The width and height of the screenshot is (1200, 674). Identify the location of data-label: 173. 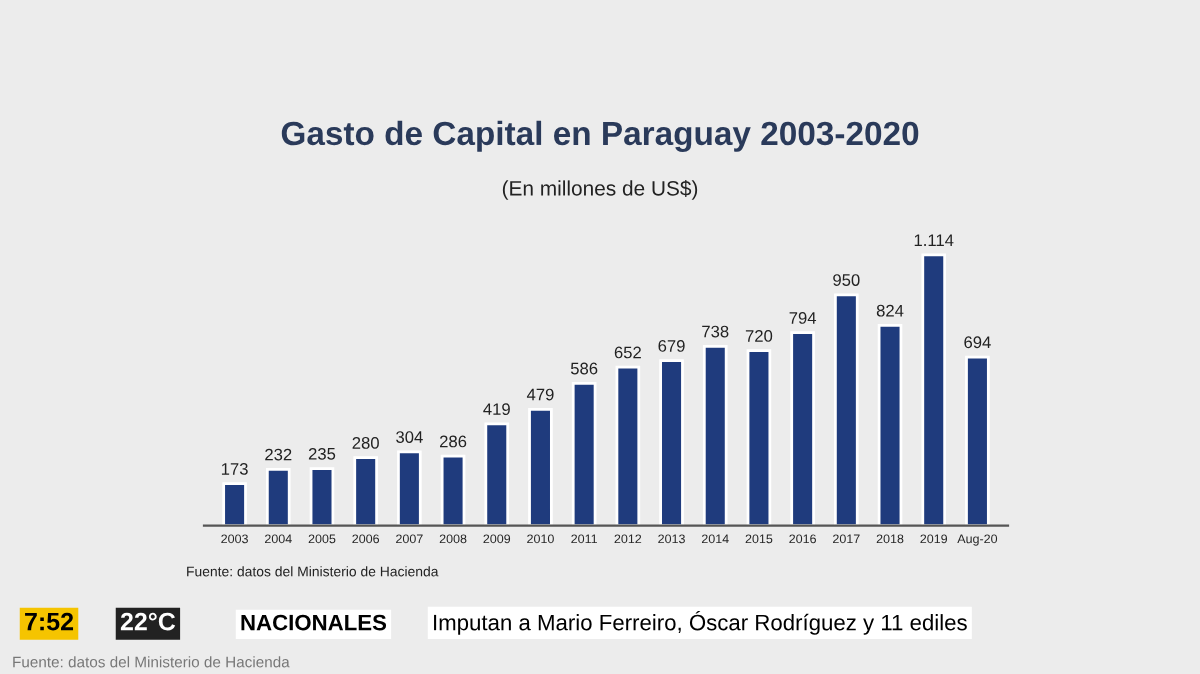
(234, 469).